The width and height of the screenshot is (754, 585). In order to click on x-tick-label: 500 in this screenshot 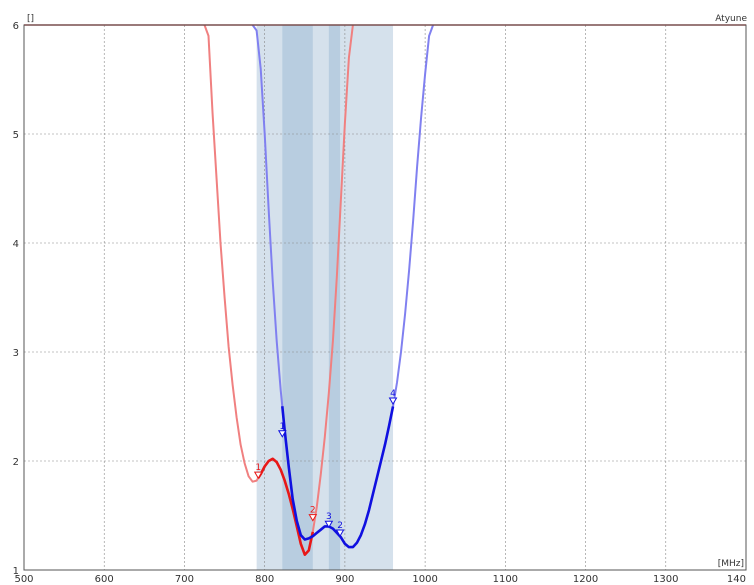, I will do `click(23, 579)`.